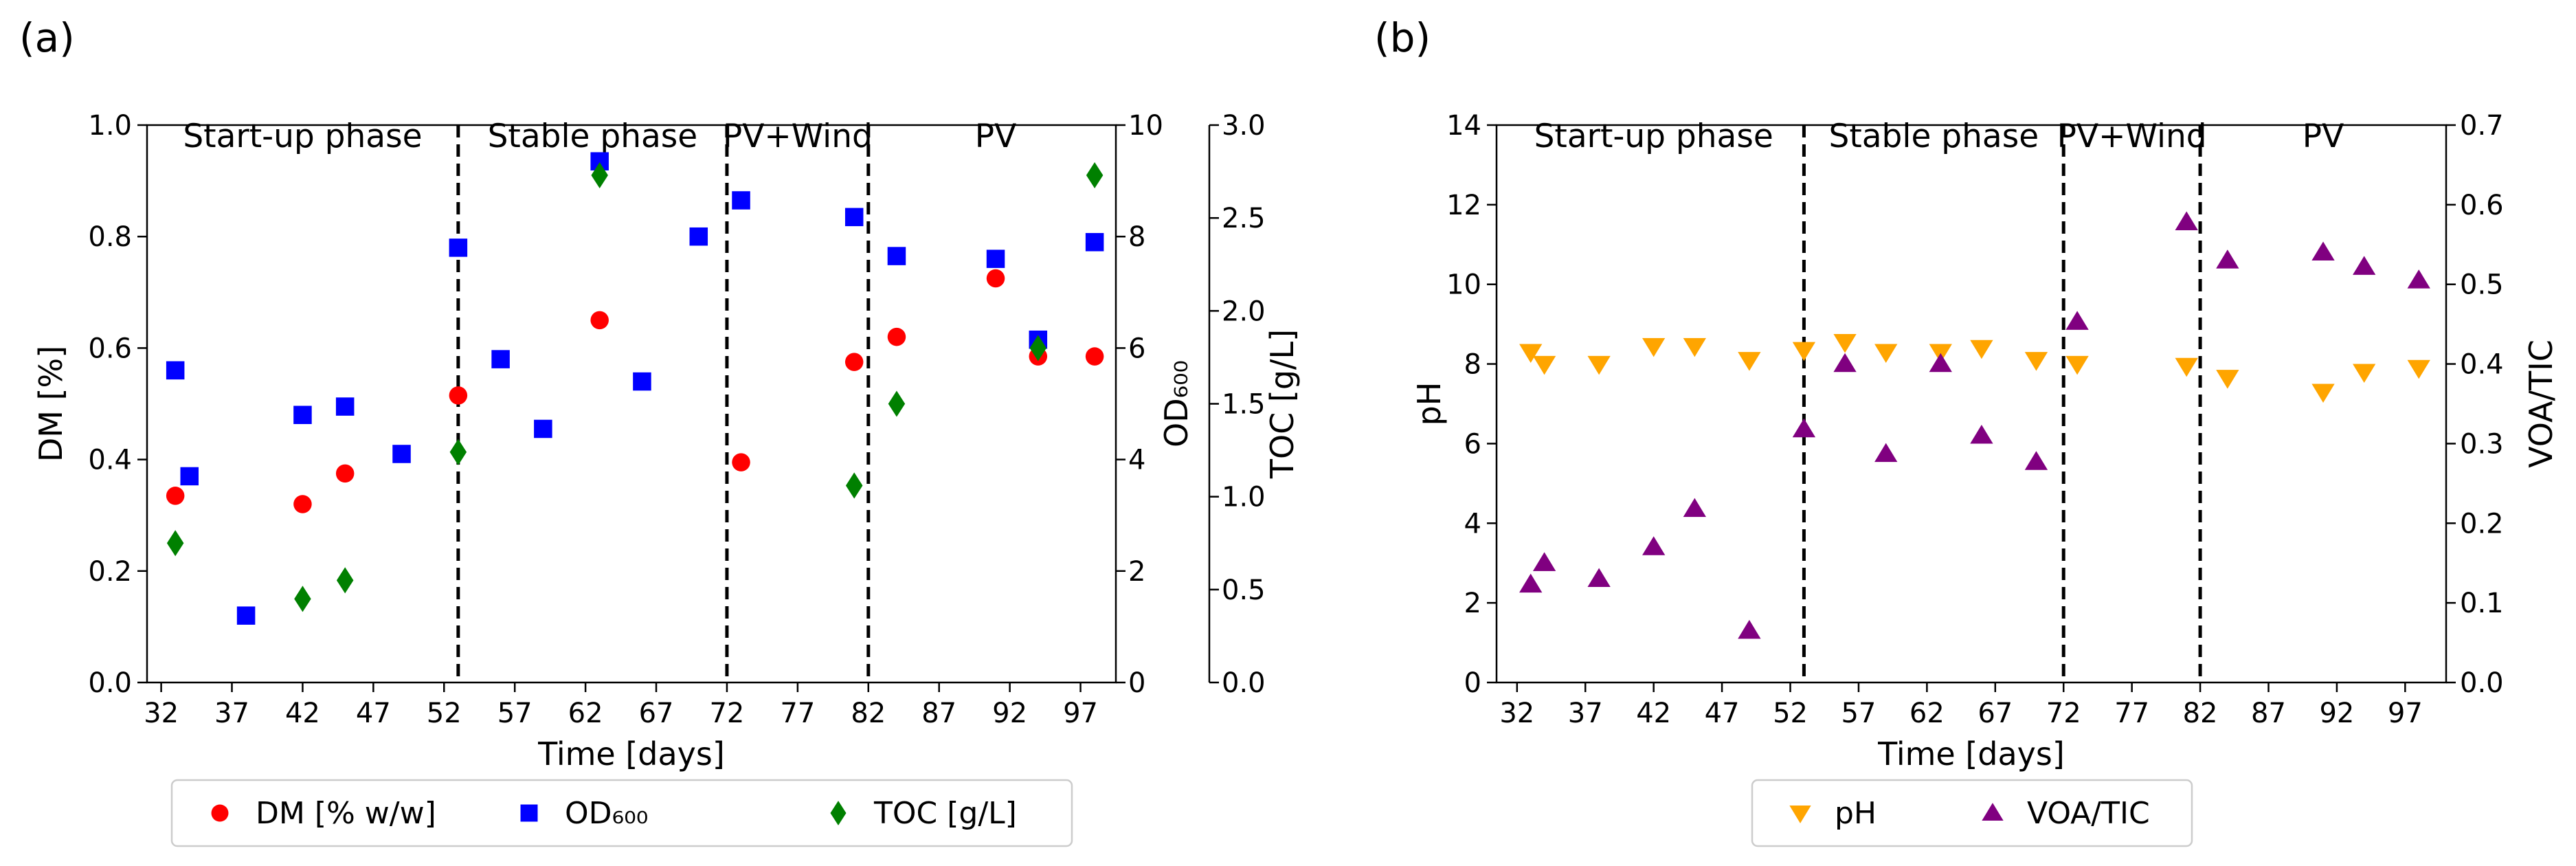 This screenshot has width=2576, height=866. What do you see at coordinates (585, 713) in the screenshot?
I see `x-tick-label: 62` at bounding box center [585, 713].